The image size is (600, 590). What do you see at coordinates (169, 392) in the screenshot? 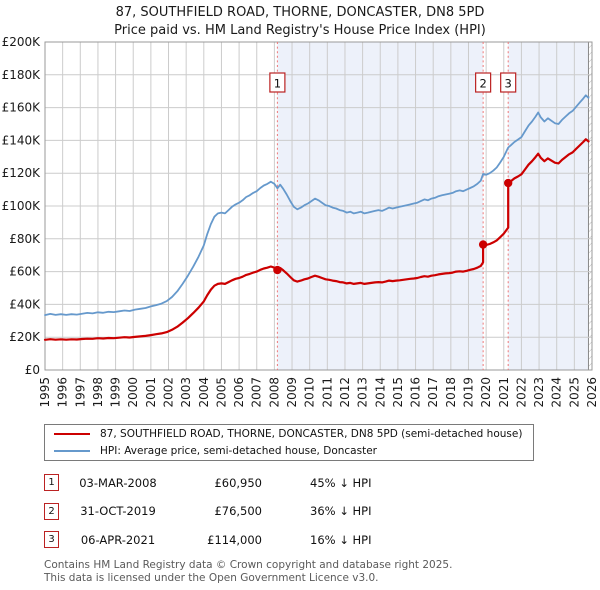
I see `x-tick-label: 2002` at bounding box center [169, 392].